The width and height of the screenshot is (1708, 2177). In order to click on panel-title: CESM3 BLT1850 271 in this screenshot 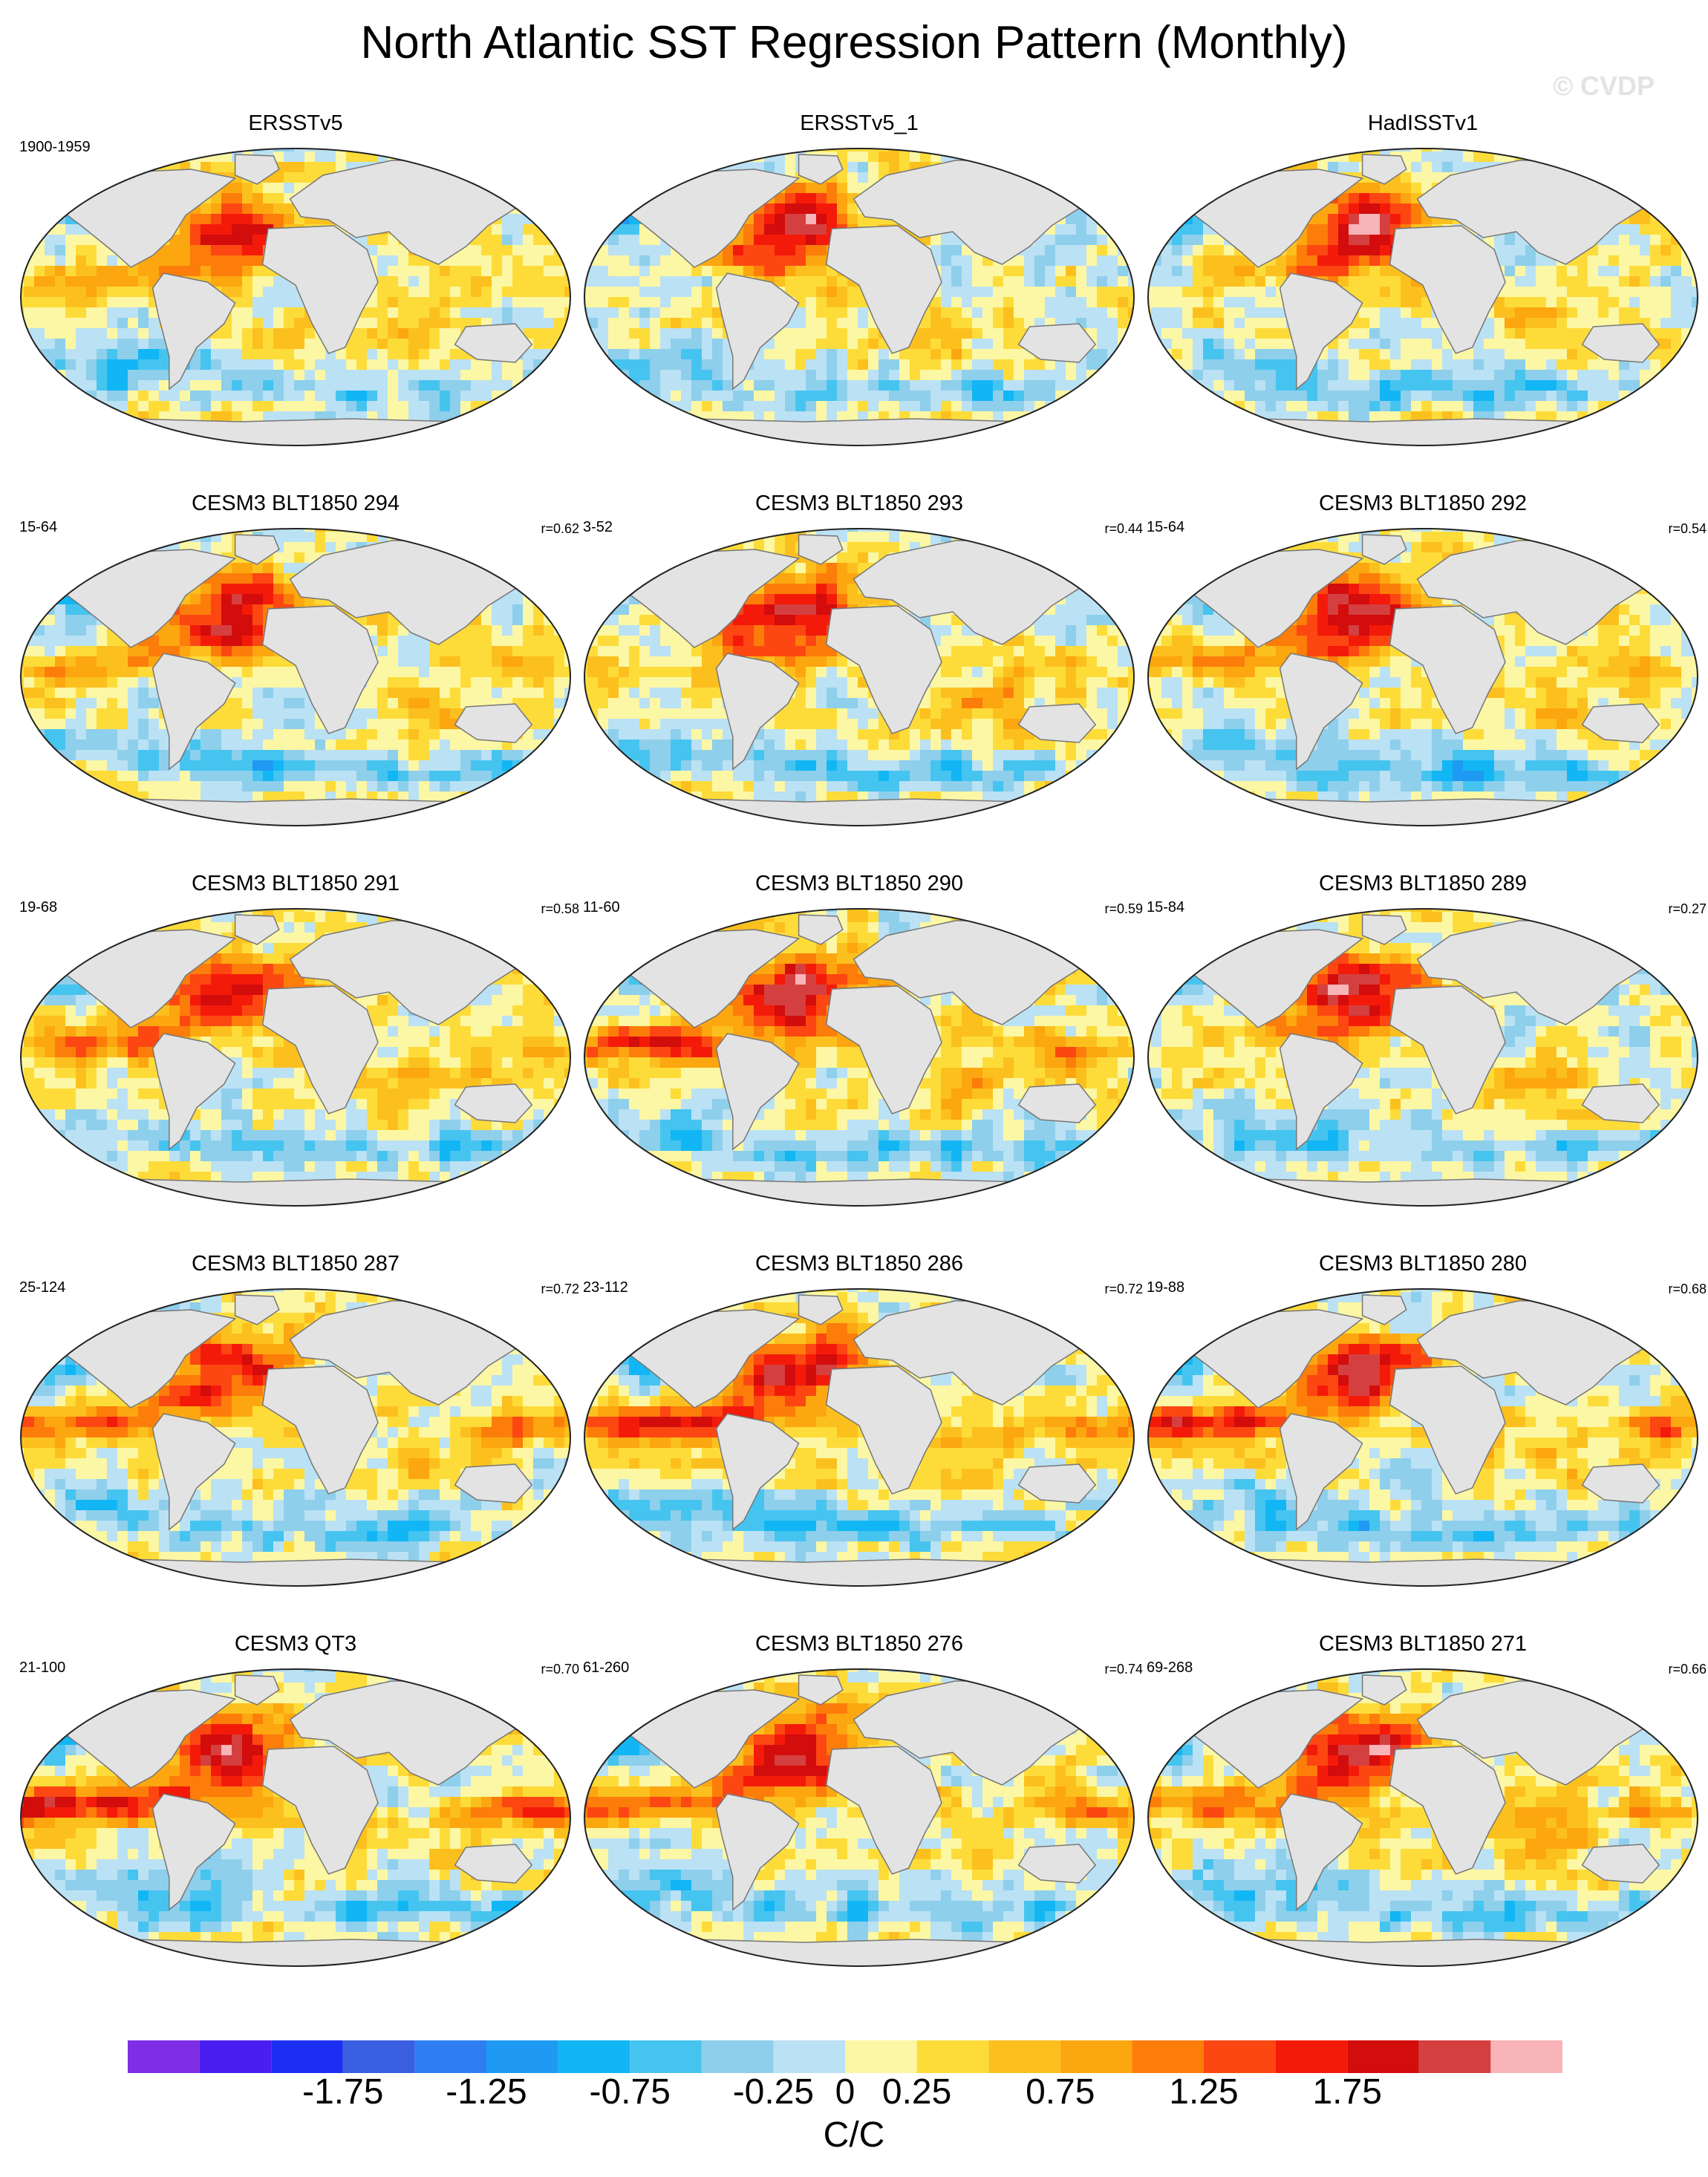, I will do `click(1423, 1644)`.